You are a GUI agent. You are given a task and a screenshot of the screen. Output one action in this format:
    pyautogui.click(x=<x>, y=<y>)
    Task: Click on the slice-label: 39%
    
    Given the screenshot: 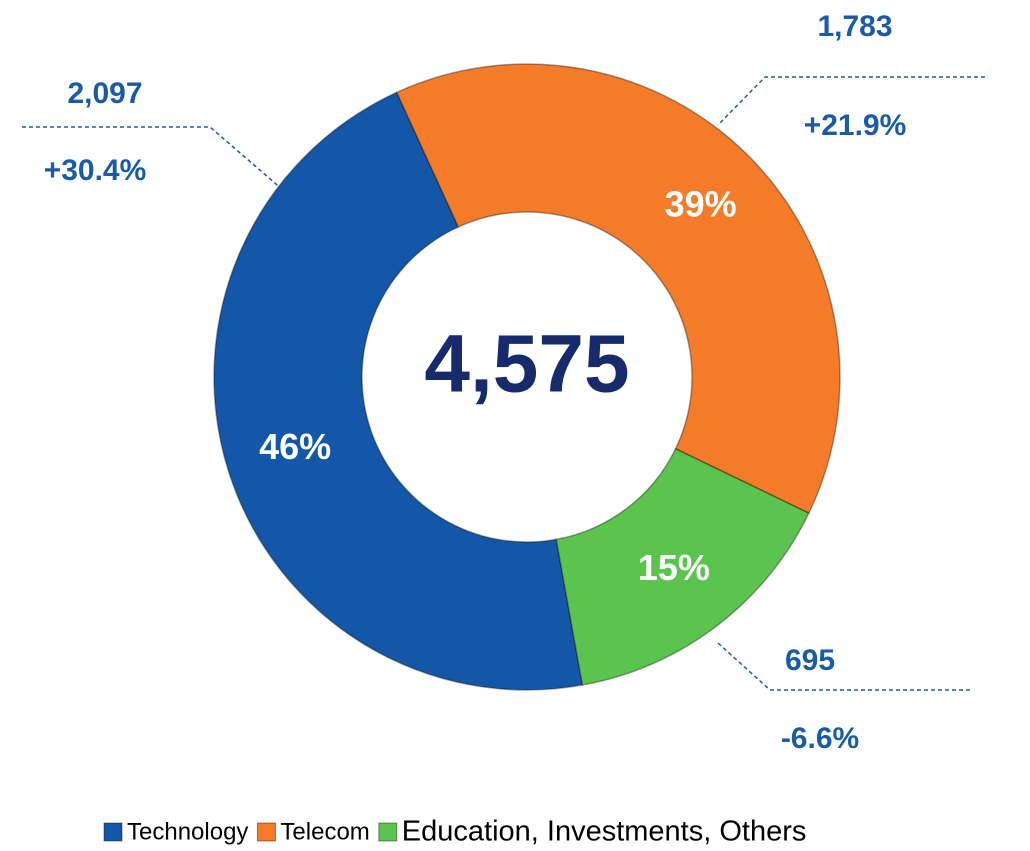 What is the action you would take?
    pyautogui.click(x=701, y=203)
    